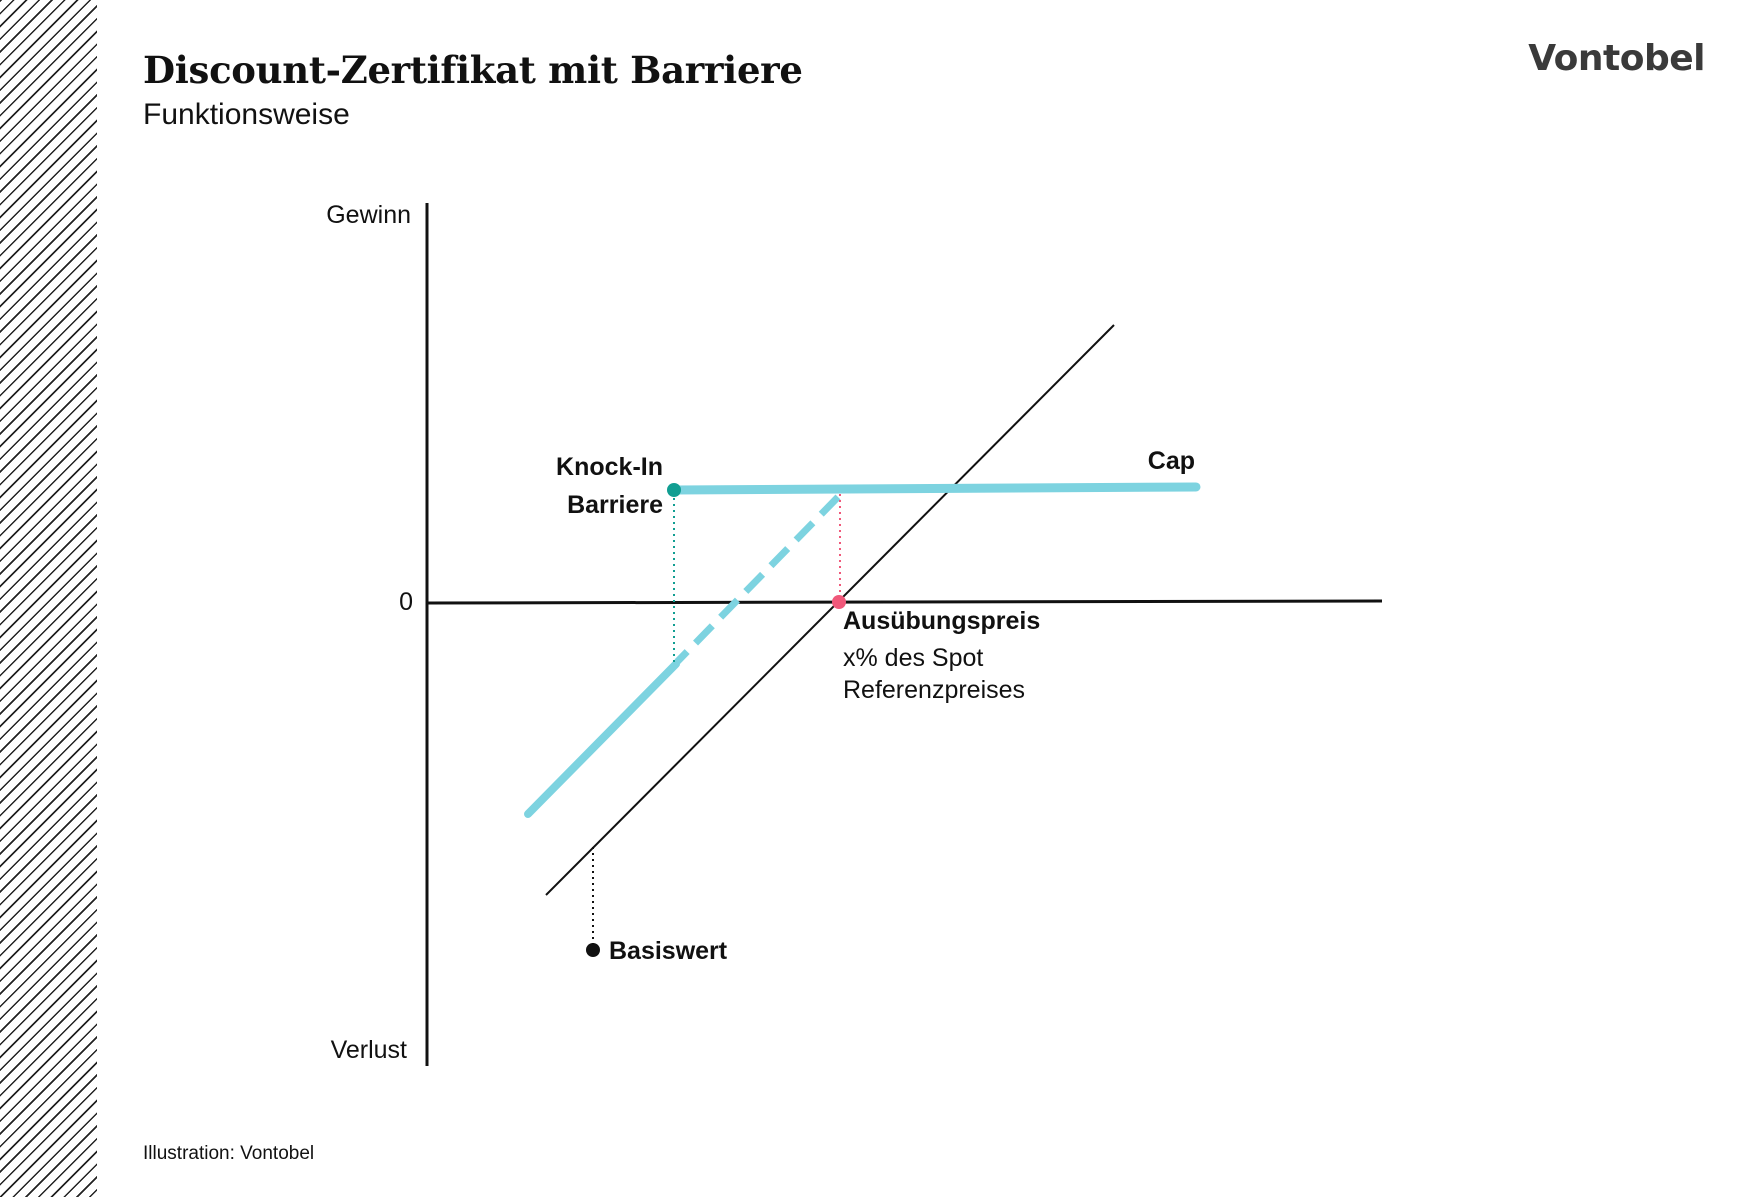 The height and width of the screenshot is (1197, 1752). I want to click on strike-marker, so click(839, 602).